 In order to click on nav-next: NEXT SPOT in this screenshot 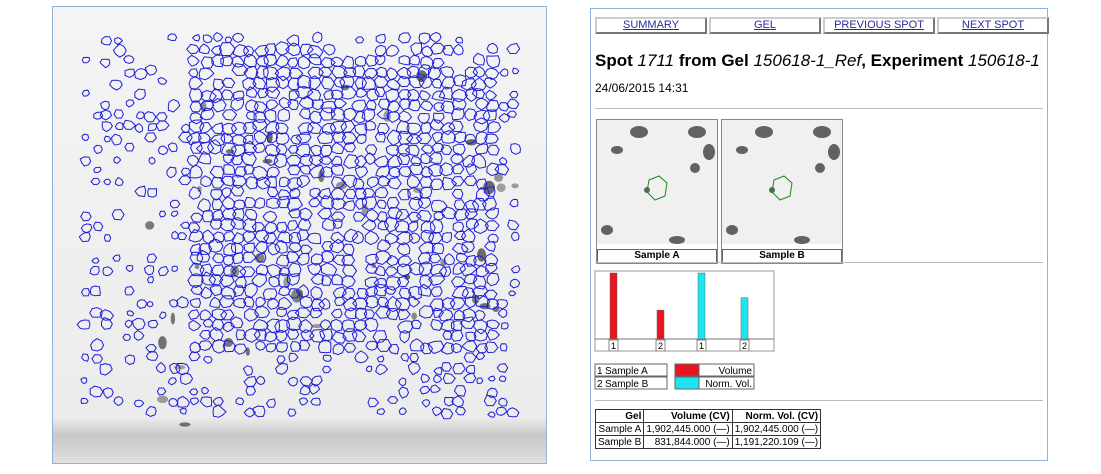, I will do `click(993, 25)`.